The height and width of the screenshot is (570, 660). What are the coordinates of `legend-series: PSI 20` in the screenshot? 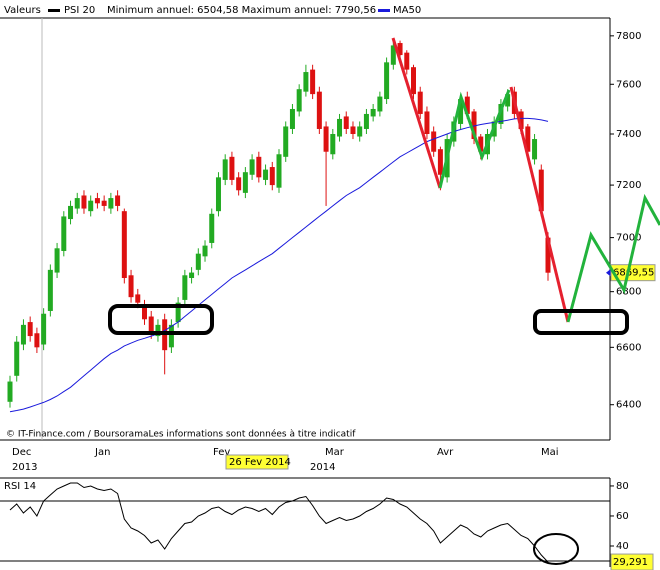 It's located at (79, 10).